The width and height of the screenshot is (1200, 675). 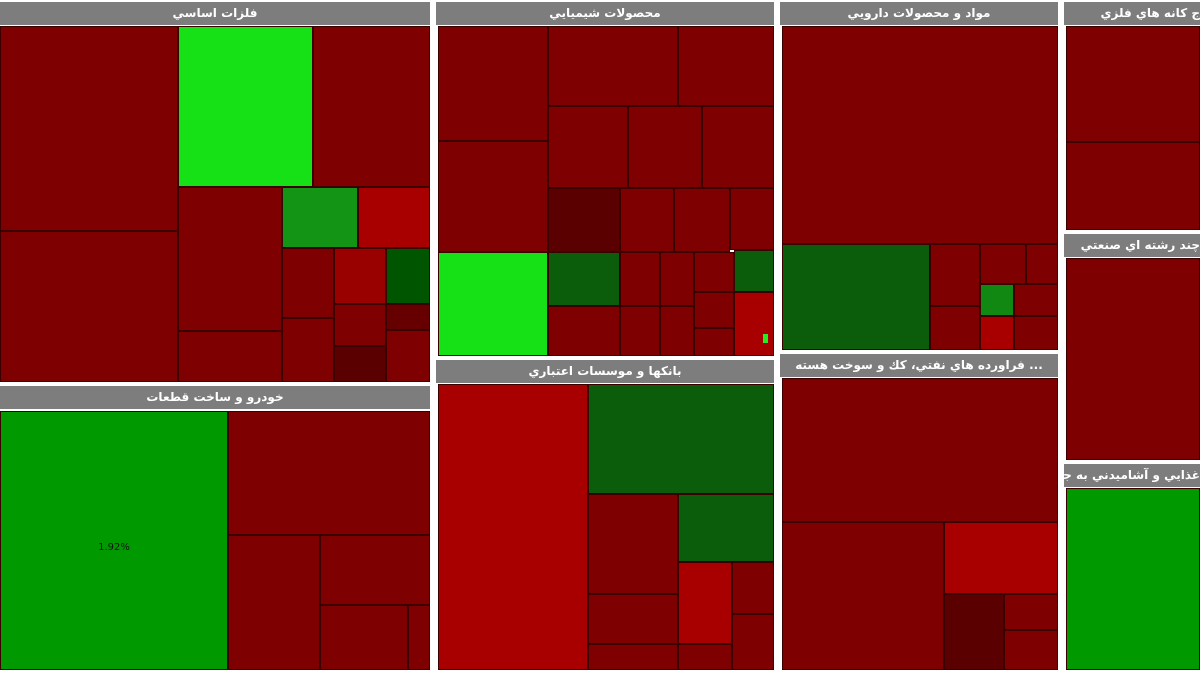 I want to click on panel-title: ... فراورده هاي نفتي، كك و سوخت هسته, so click(x=919, y=365).